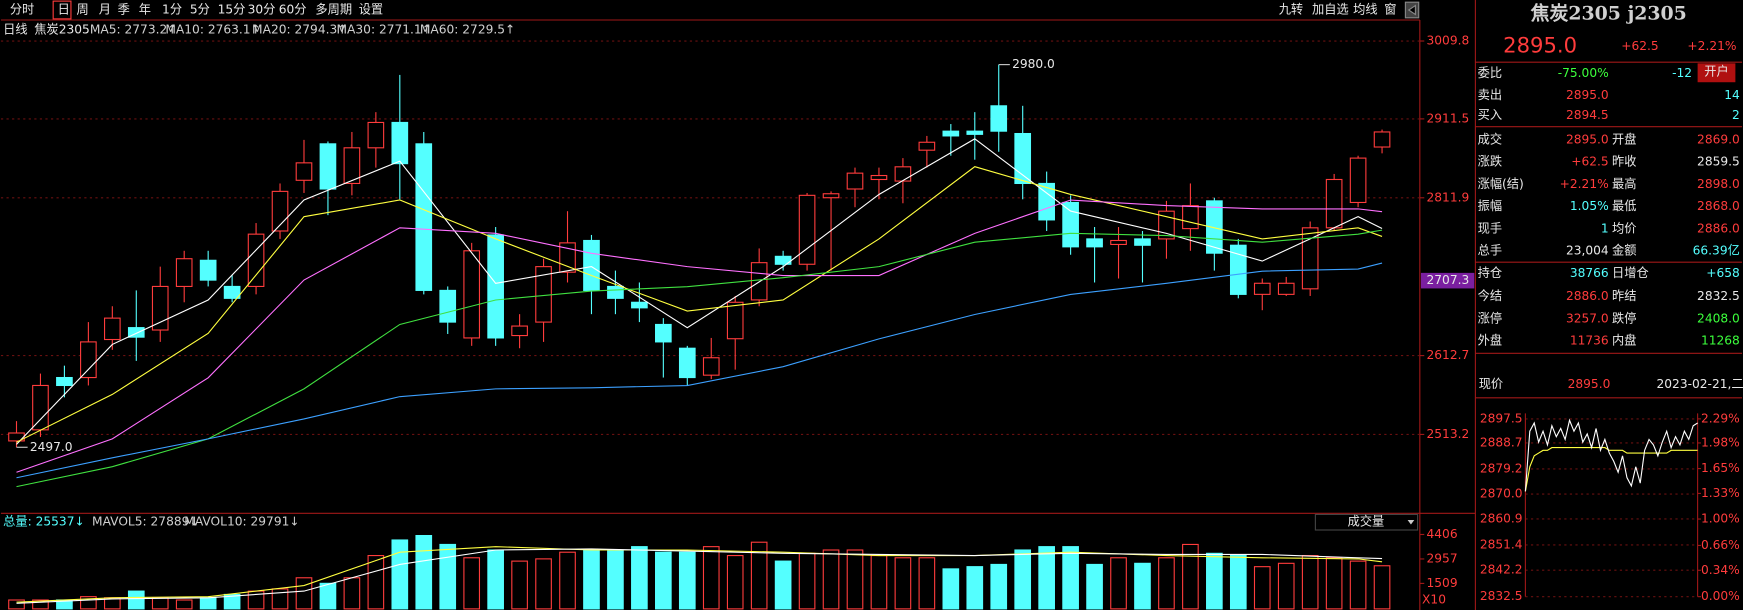 Image resolution: width=1743 pixels, height=610 pixels. I want to click on quote-label: 内盘, so click(1624, 340).